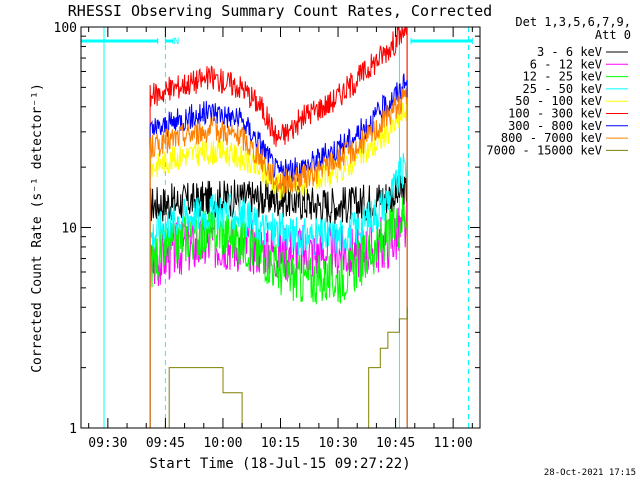 The height and width of the screenshot is (480, 640). I want to click on legend-label-0: 3 - 6 keV, so click(569, 52).